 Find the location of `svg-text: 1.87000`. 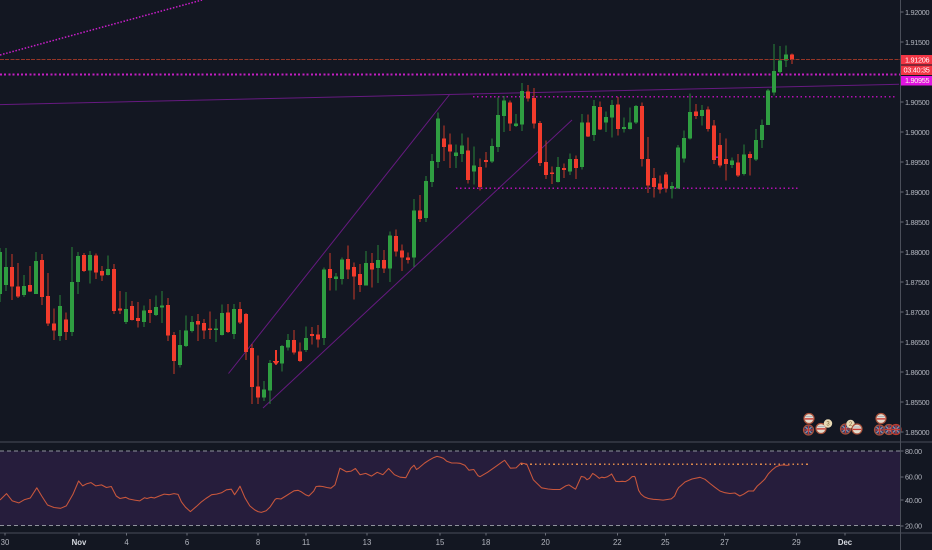

svg-text: 1.87000 is located at coordinates (917, 312).